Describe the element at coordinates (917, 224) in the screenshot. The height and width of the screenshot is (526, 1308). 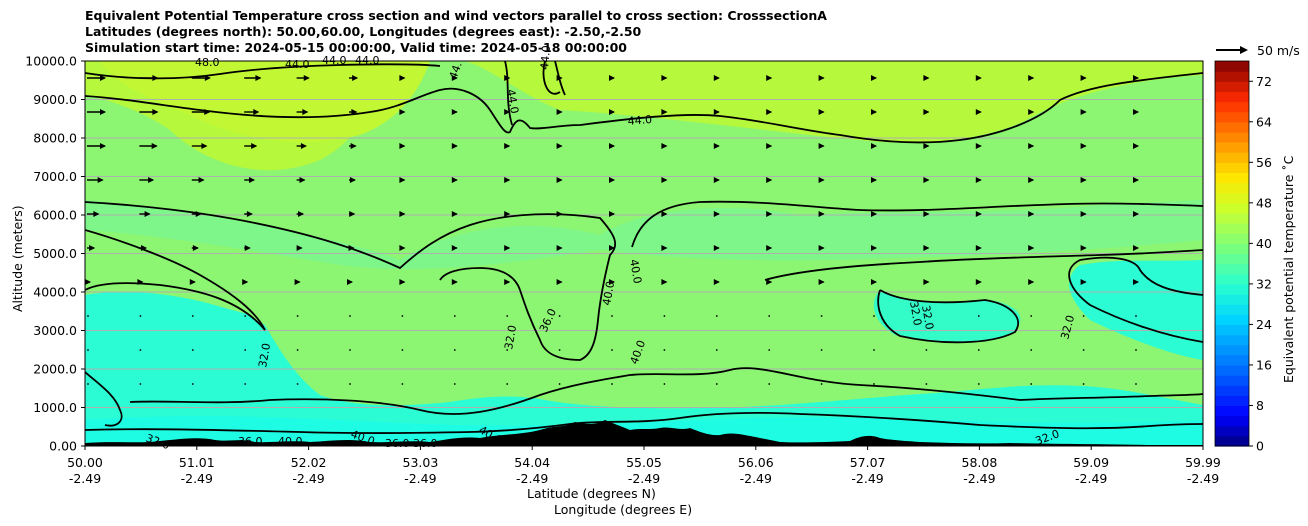
I see `contour-40-upper-right` at that location.